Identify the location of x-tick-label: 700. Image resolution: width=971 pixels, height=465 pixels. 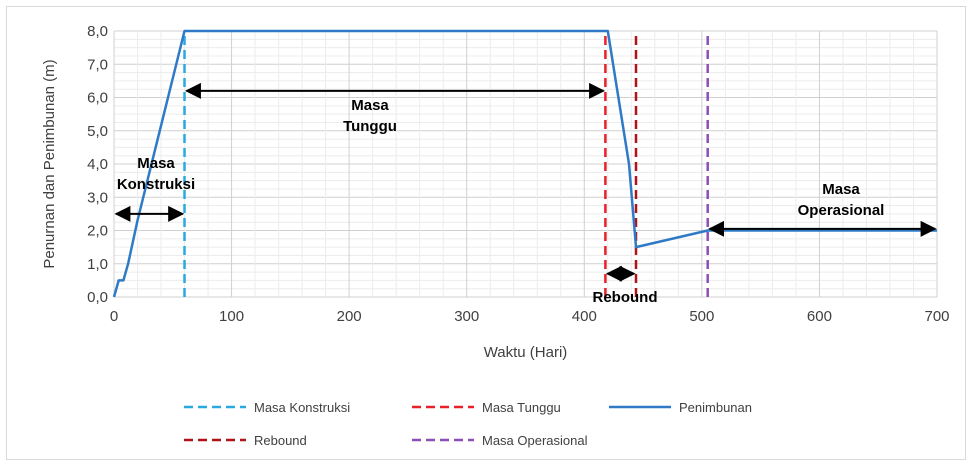
(936, 316).